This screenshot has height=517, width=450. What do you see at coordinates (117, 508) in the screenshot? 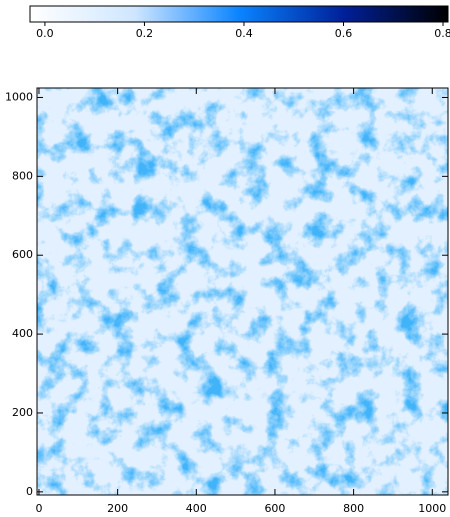
I see `x-tick-label: 200` at bounding box center [117, 508].